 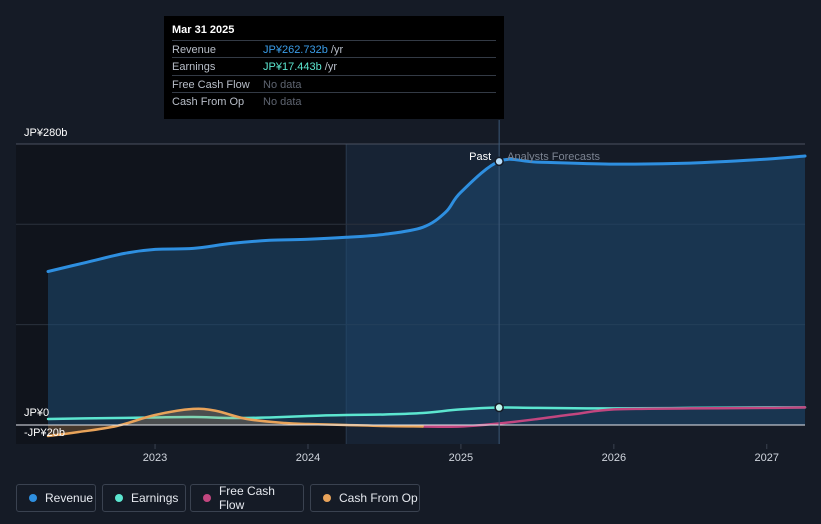 What do you see at coordinates (308, 458) in the screenshot?
I see `x-tick-label: 2024` at bounding box center [308, 458].